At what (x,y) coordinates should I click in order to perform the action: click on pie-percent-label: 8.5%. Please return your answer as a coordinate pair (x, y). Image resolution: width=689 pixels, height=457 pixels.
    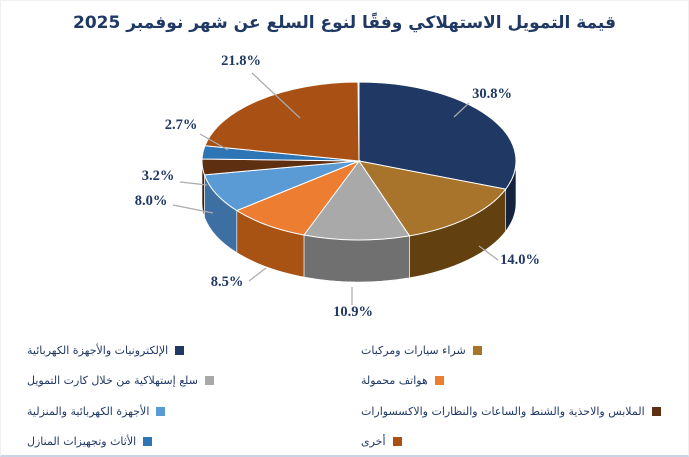
    Looking at the image, I should click on (227, 282).